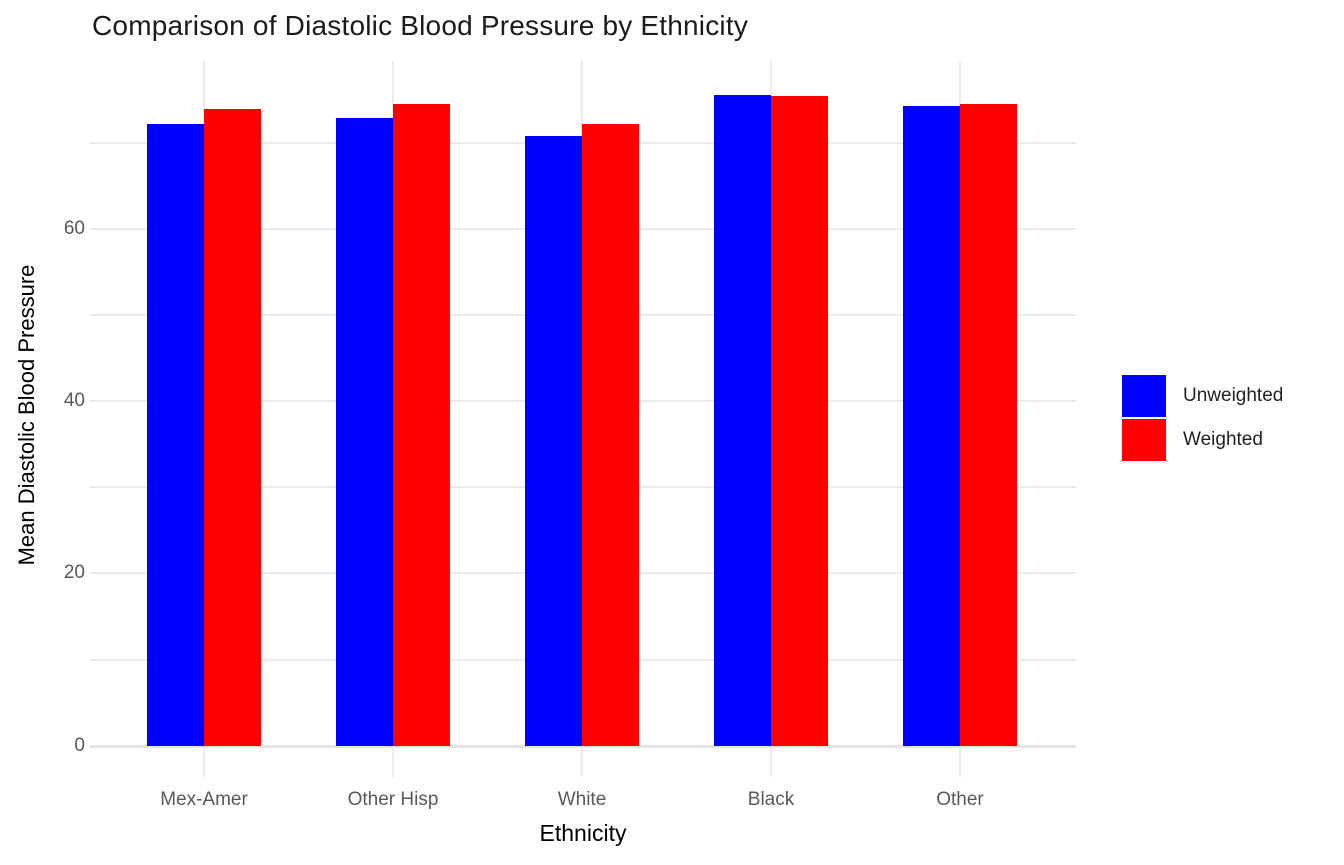 Image resolution: width=1344 pixels, height=865 pixels. I want to click on legend-label-weighted: Weighted, so click(1223, 439).